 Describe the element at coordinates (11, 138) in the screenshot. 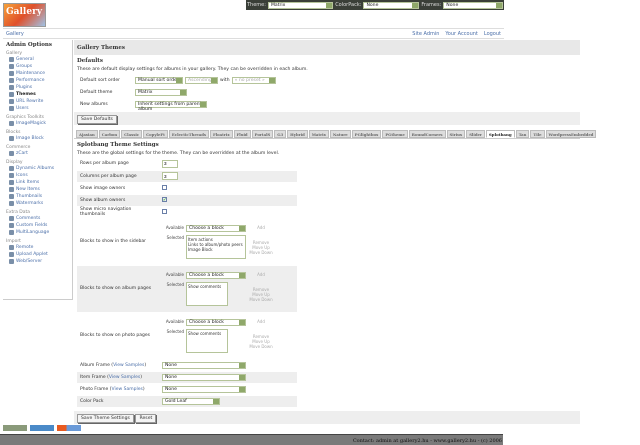

I see `image-block-icon` at that location.